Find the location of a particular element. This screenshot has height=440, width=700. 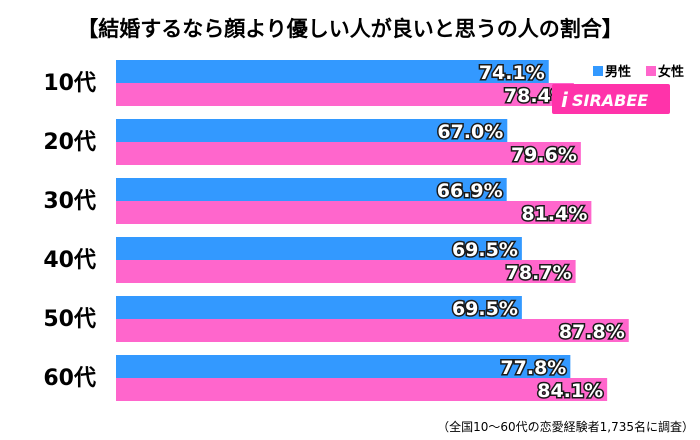

female-value-label: 87.8% is located at coordinates (592, 332).